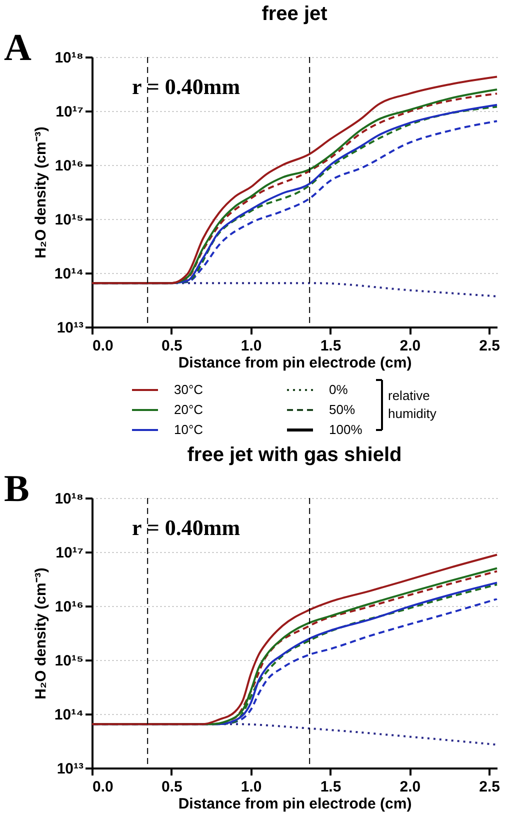 This screenshot has width=528, height=840. Describe the element at coordinates (346, 429) in the screenshot. I see `legend-label: 100%` at that location.